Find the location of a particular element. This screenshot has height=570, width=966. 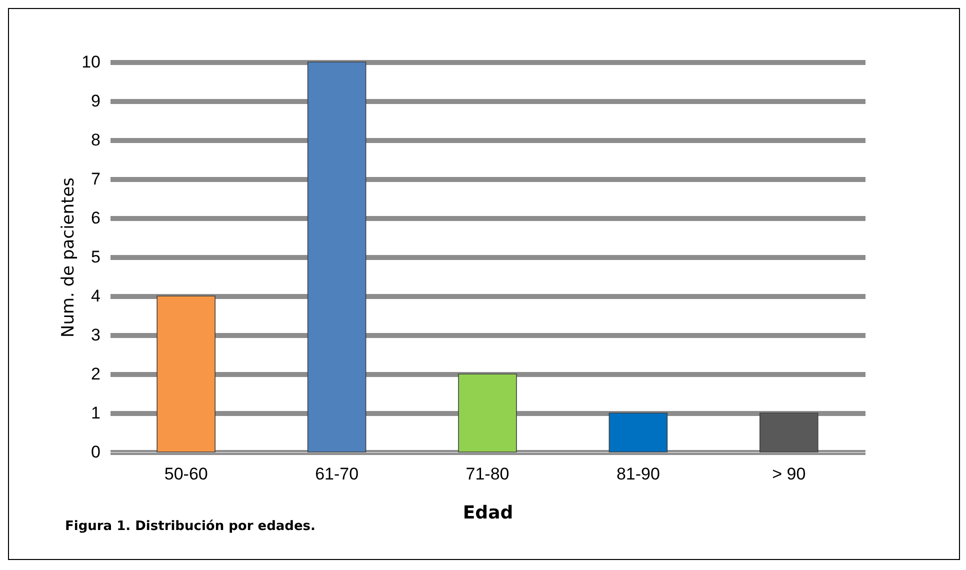

x-axis-title: Edad is located at coordinates (488, 513).